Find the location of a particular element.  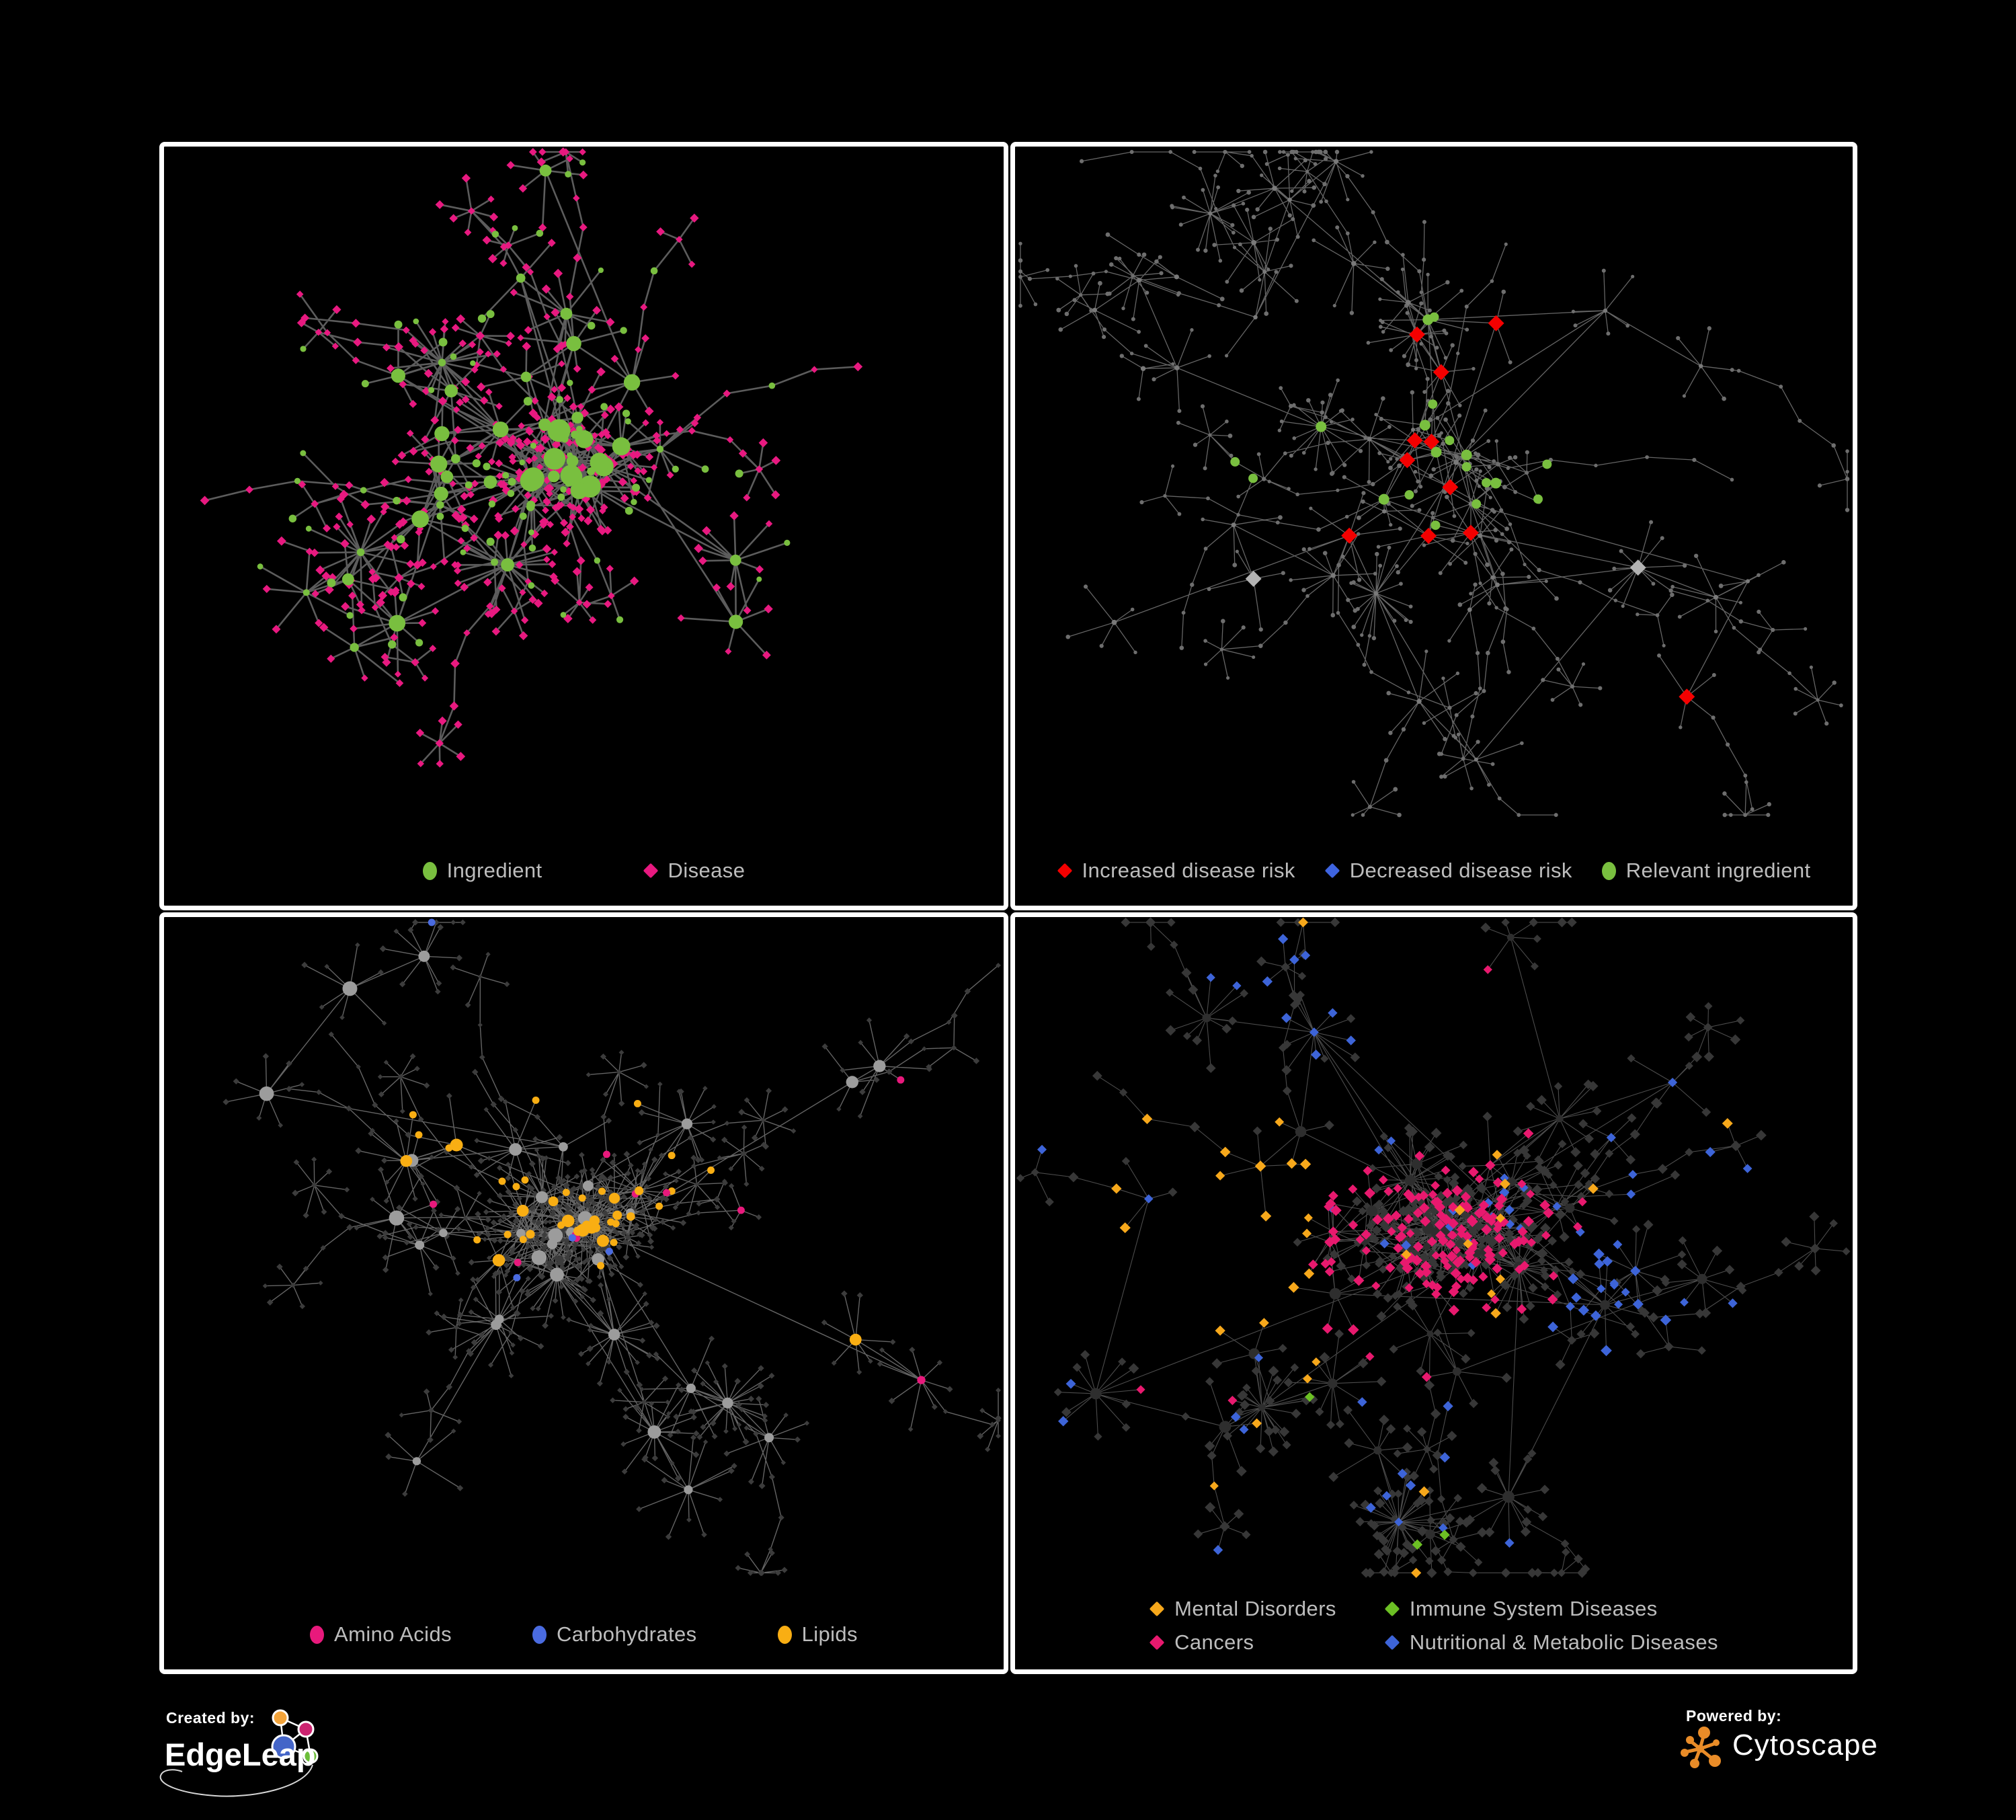

legend-label: Nutritional & Metabolic Diseases is located at coordinates (1563, 1642).